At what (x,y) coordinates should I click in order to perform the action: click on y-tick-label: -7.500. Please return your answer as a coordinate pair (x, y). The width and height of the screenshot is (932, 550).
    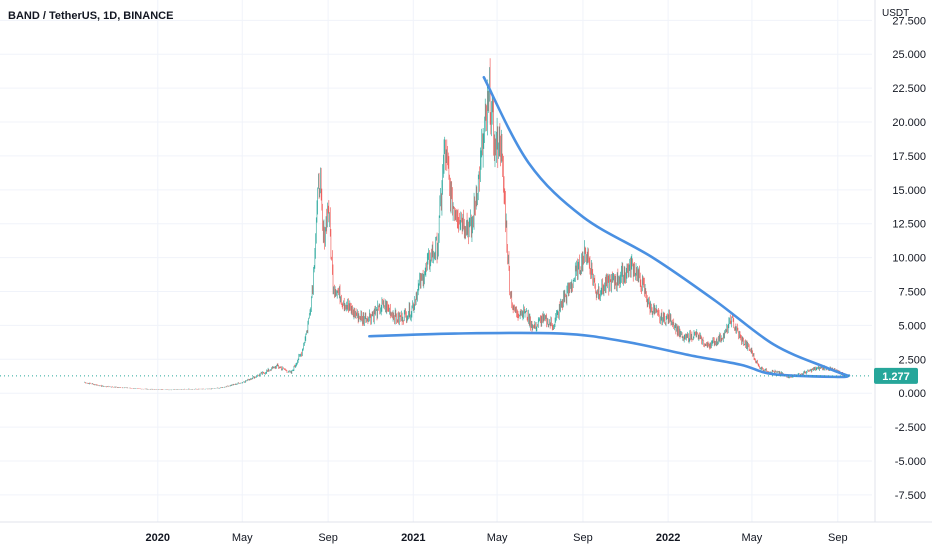
    Looking at the image, I should click on (910, 496).